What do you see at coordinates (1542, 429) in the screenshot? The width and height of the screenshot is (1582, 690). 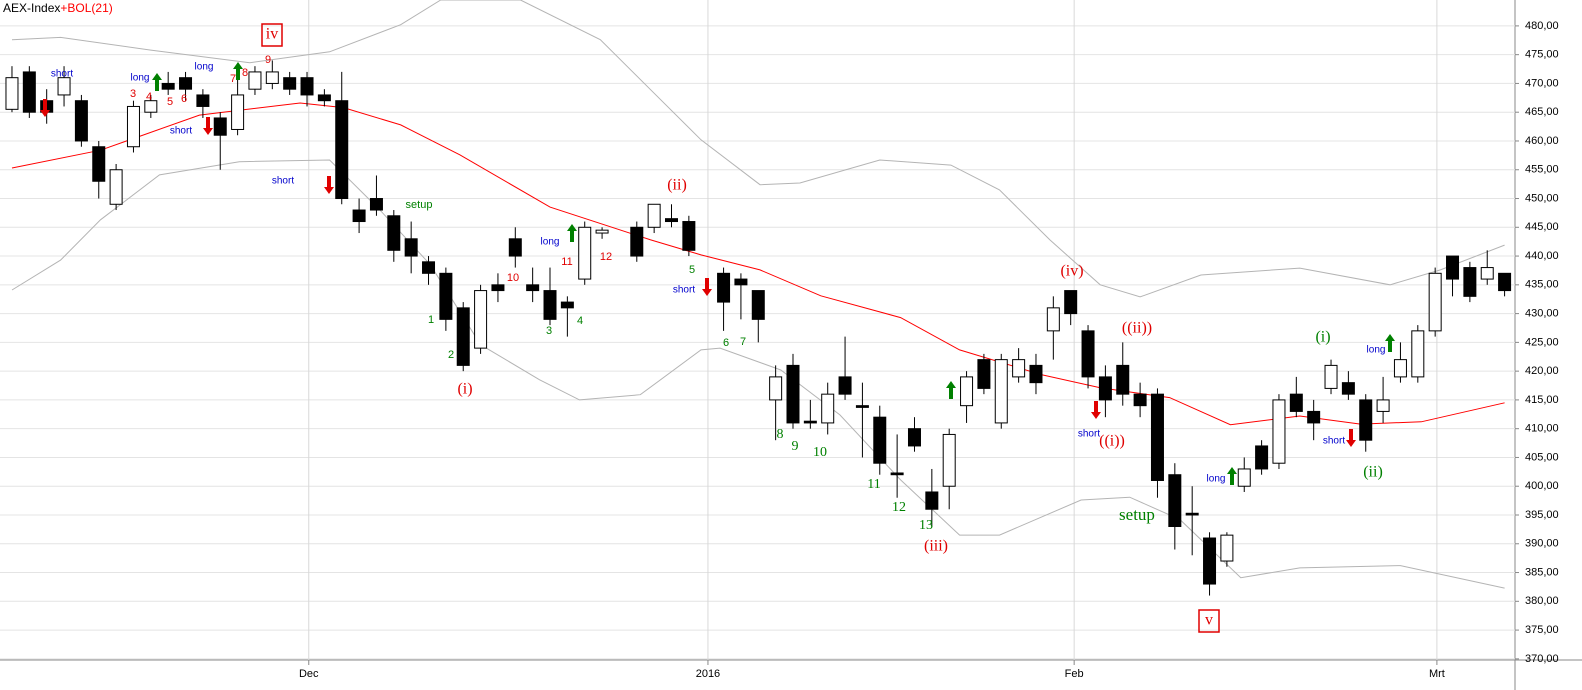 I see `y-tick-label: 410,00` at bounding box center [1542, 429].